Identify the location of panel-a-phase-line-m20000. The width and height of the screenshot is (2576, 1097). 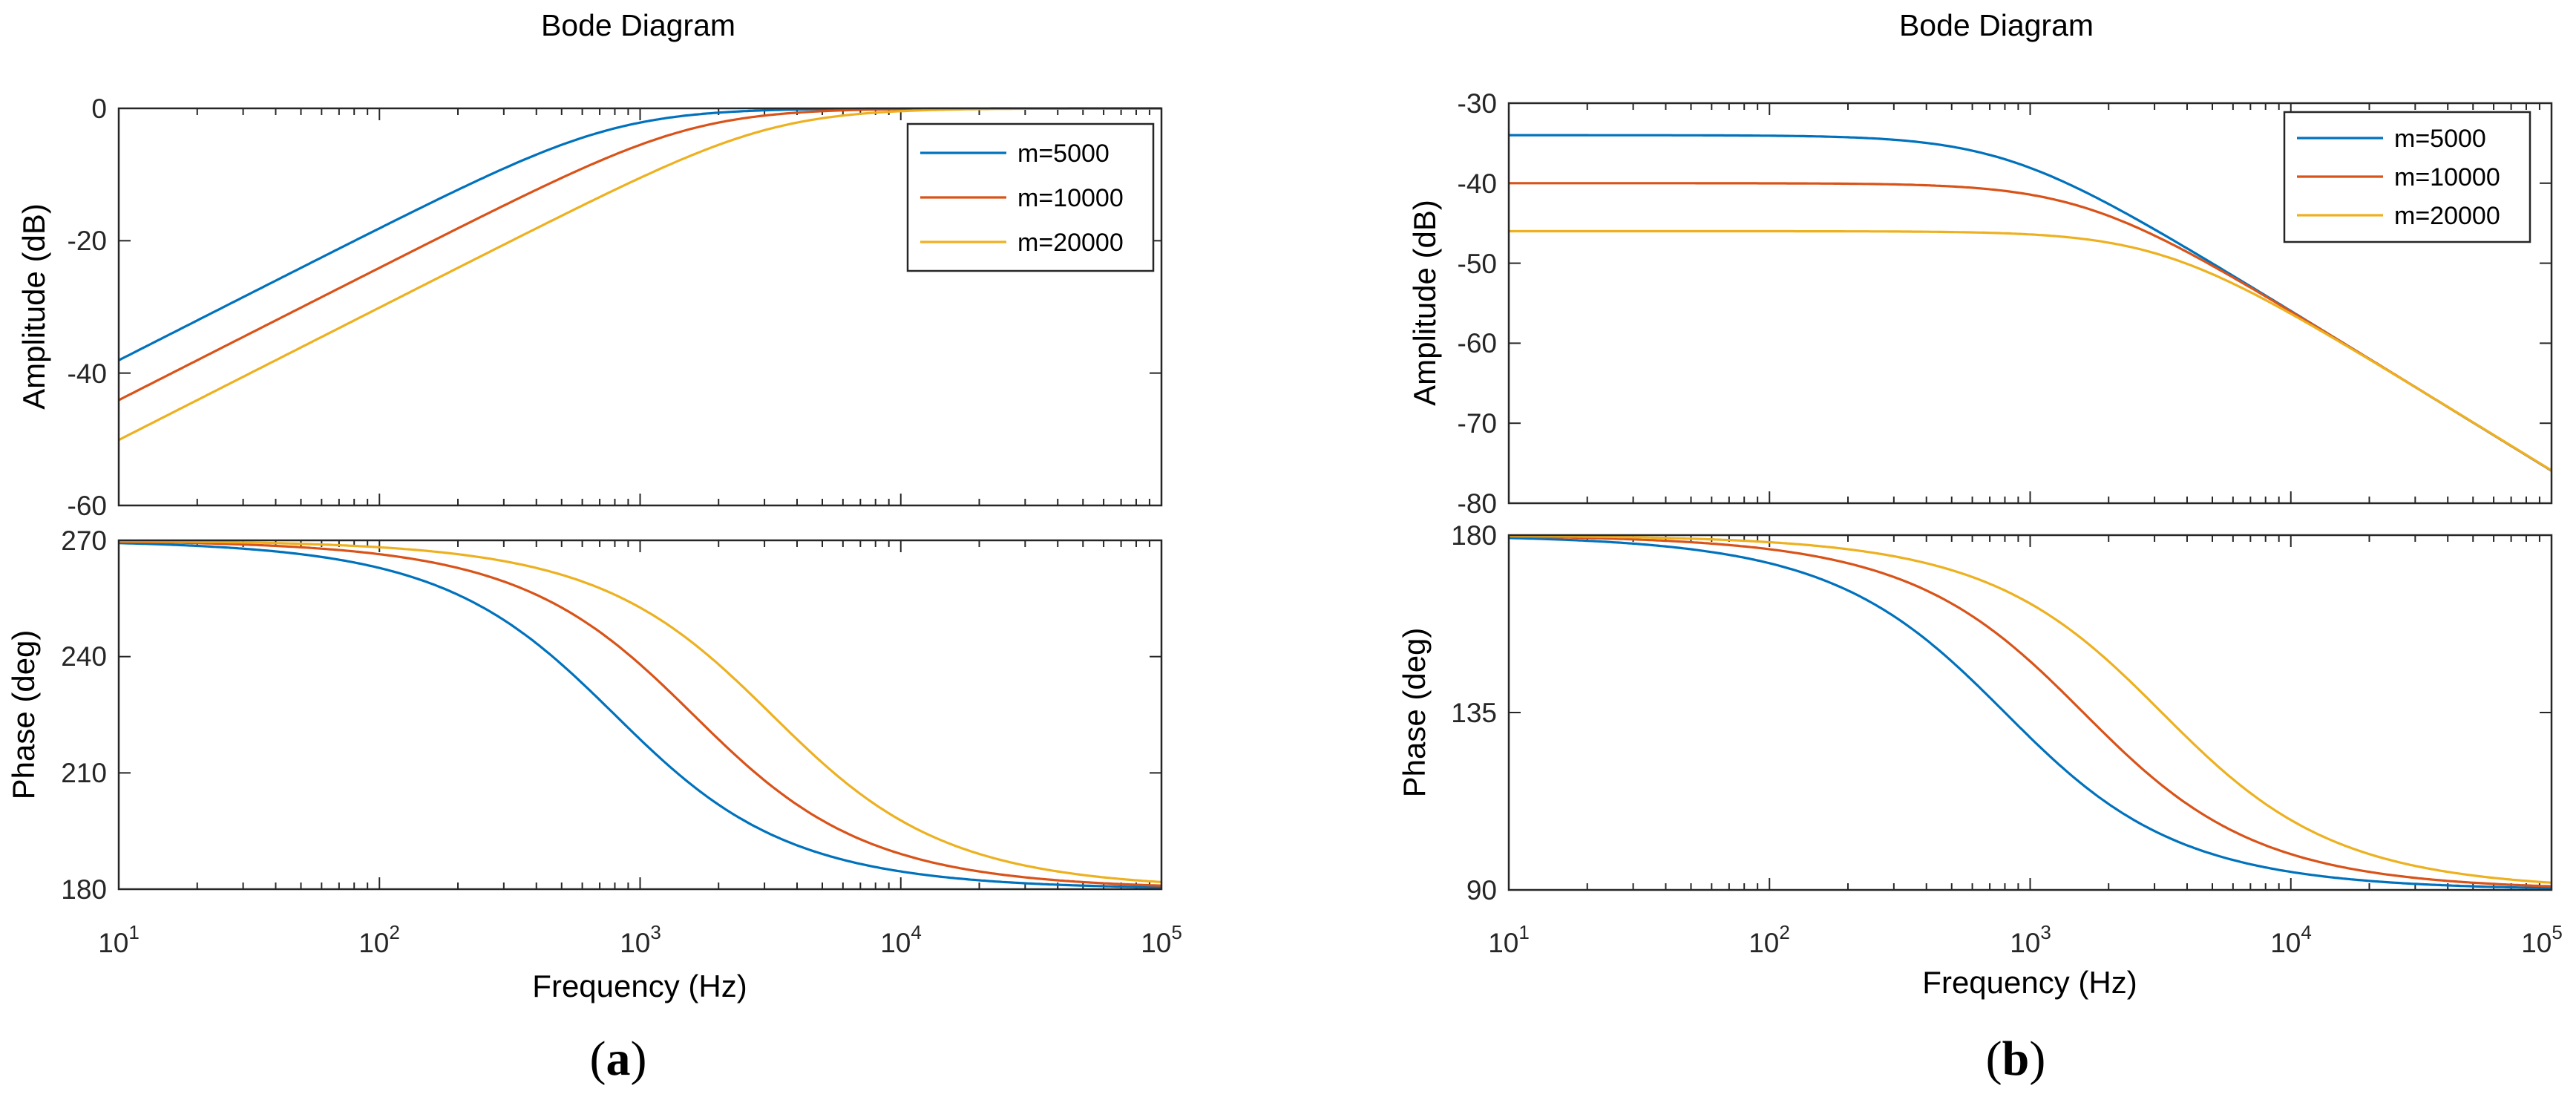
(640, 711).